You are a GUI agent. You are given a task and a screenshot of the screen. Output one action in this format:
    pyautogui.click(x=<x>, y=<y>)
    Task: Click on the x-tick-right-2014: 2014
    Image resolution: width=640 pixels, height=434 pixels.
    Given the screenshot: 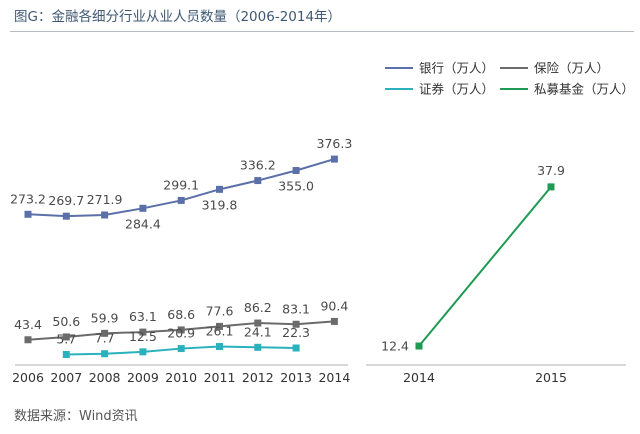 What is the action you would take?
    pyautogui.click(x=419, y=377)
    